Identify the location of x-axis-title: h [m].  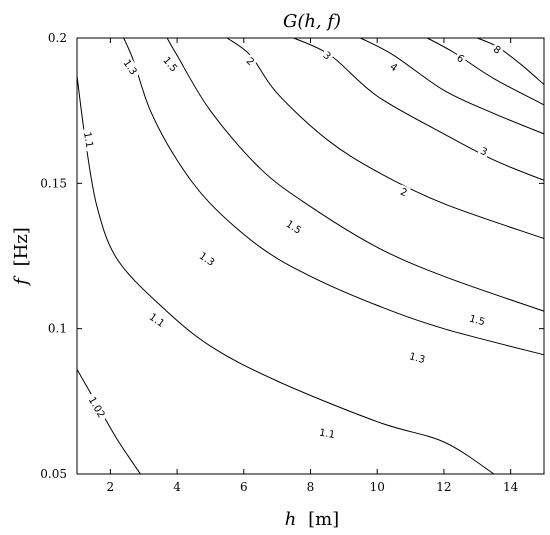
(312, 519).